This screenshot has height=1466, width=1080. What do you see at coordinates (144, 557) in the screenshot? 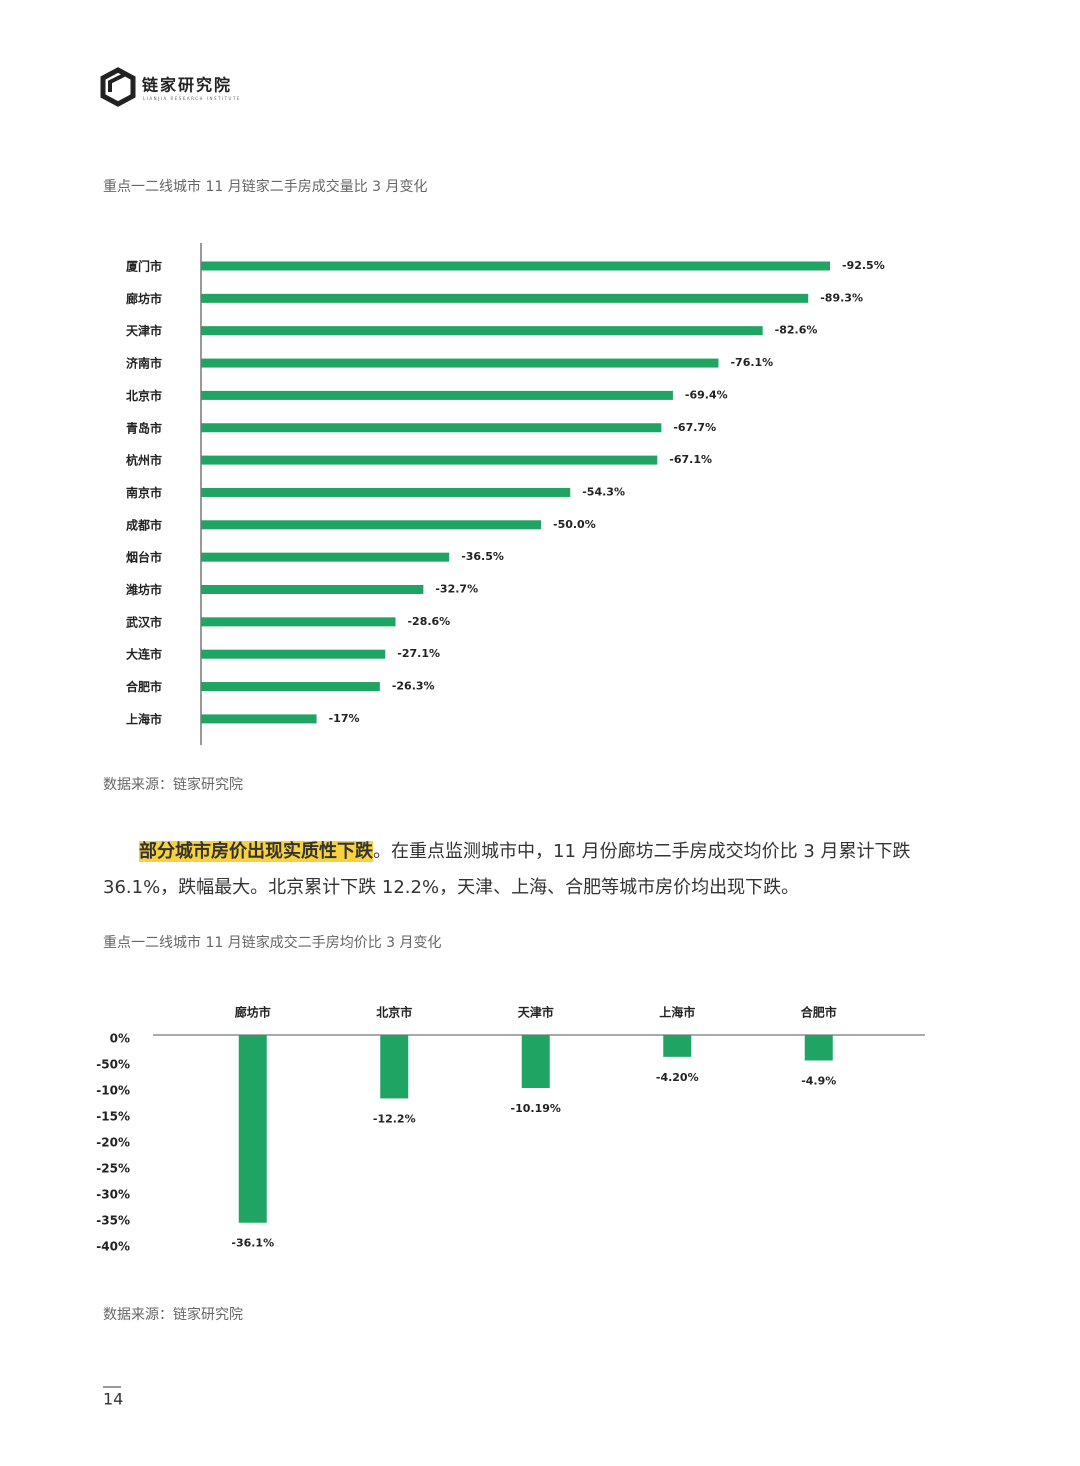
I see `y-tick-label: 烟台市` at bounding box center [144, 557].